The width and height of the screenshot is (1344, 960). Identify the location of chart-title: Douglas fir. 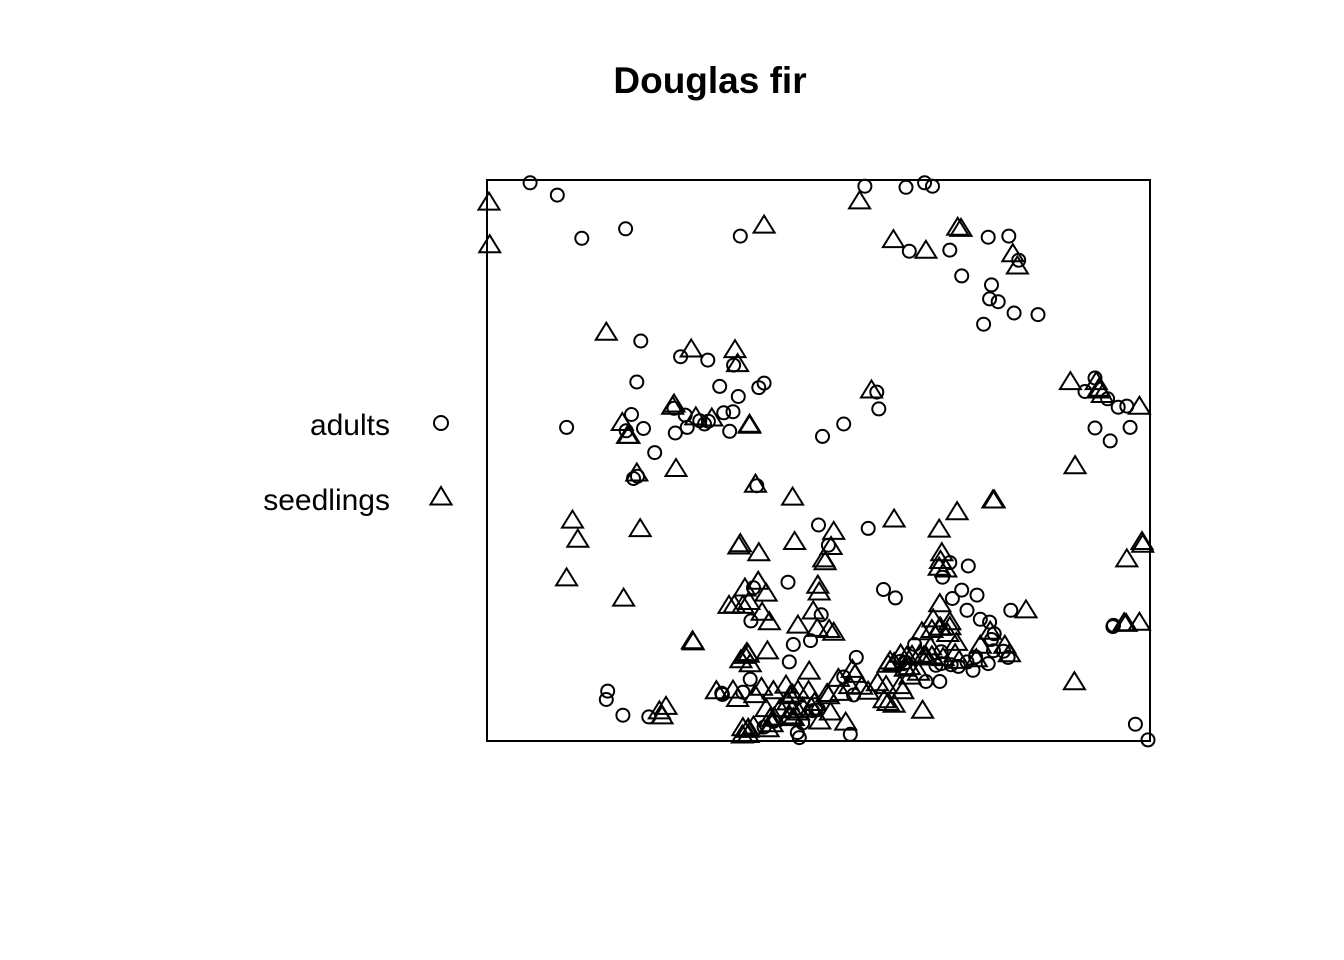
(709, 80).